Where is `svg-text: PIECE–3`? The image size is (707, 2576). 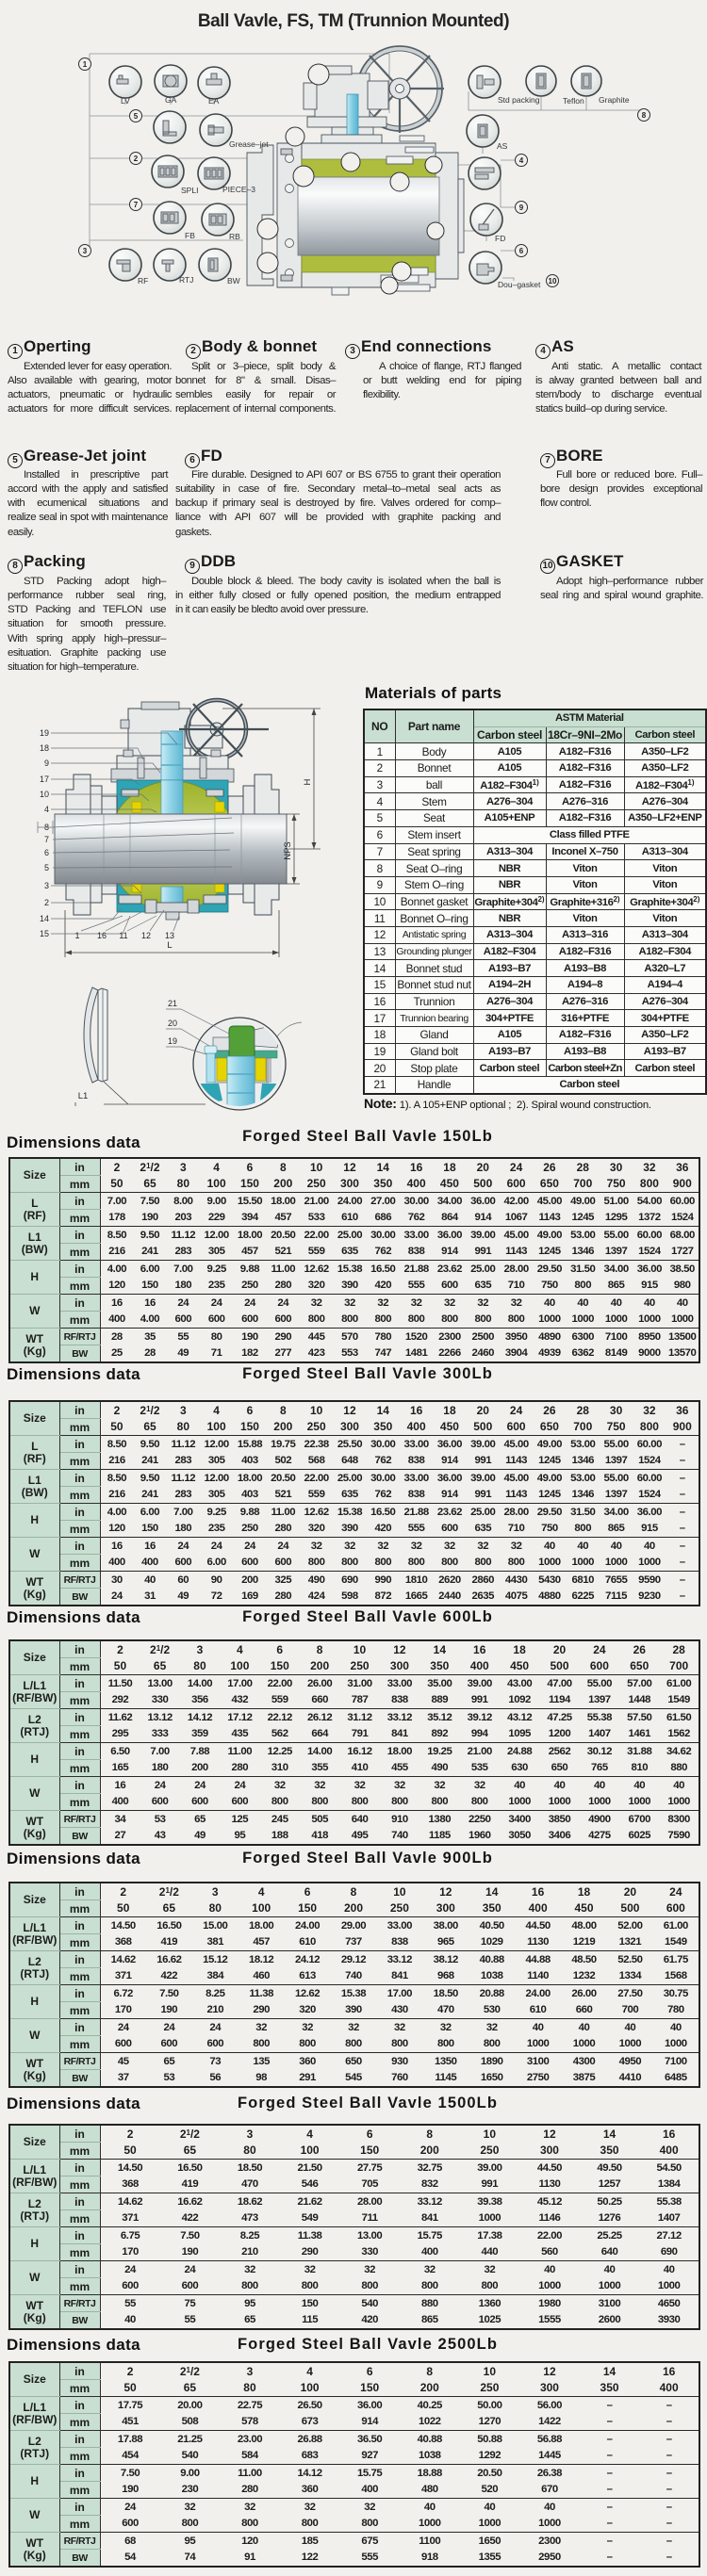
svg-text: PIECE–3 is located at coordinates (238, 189).